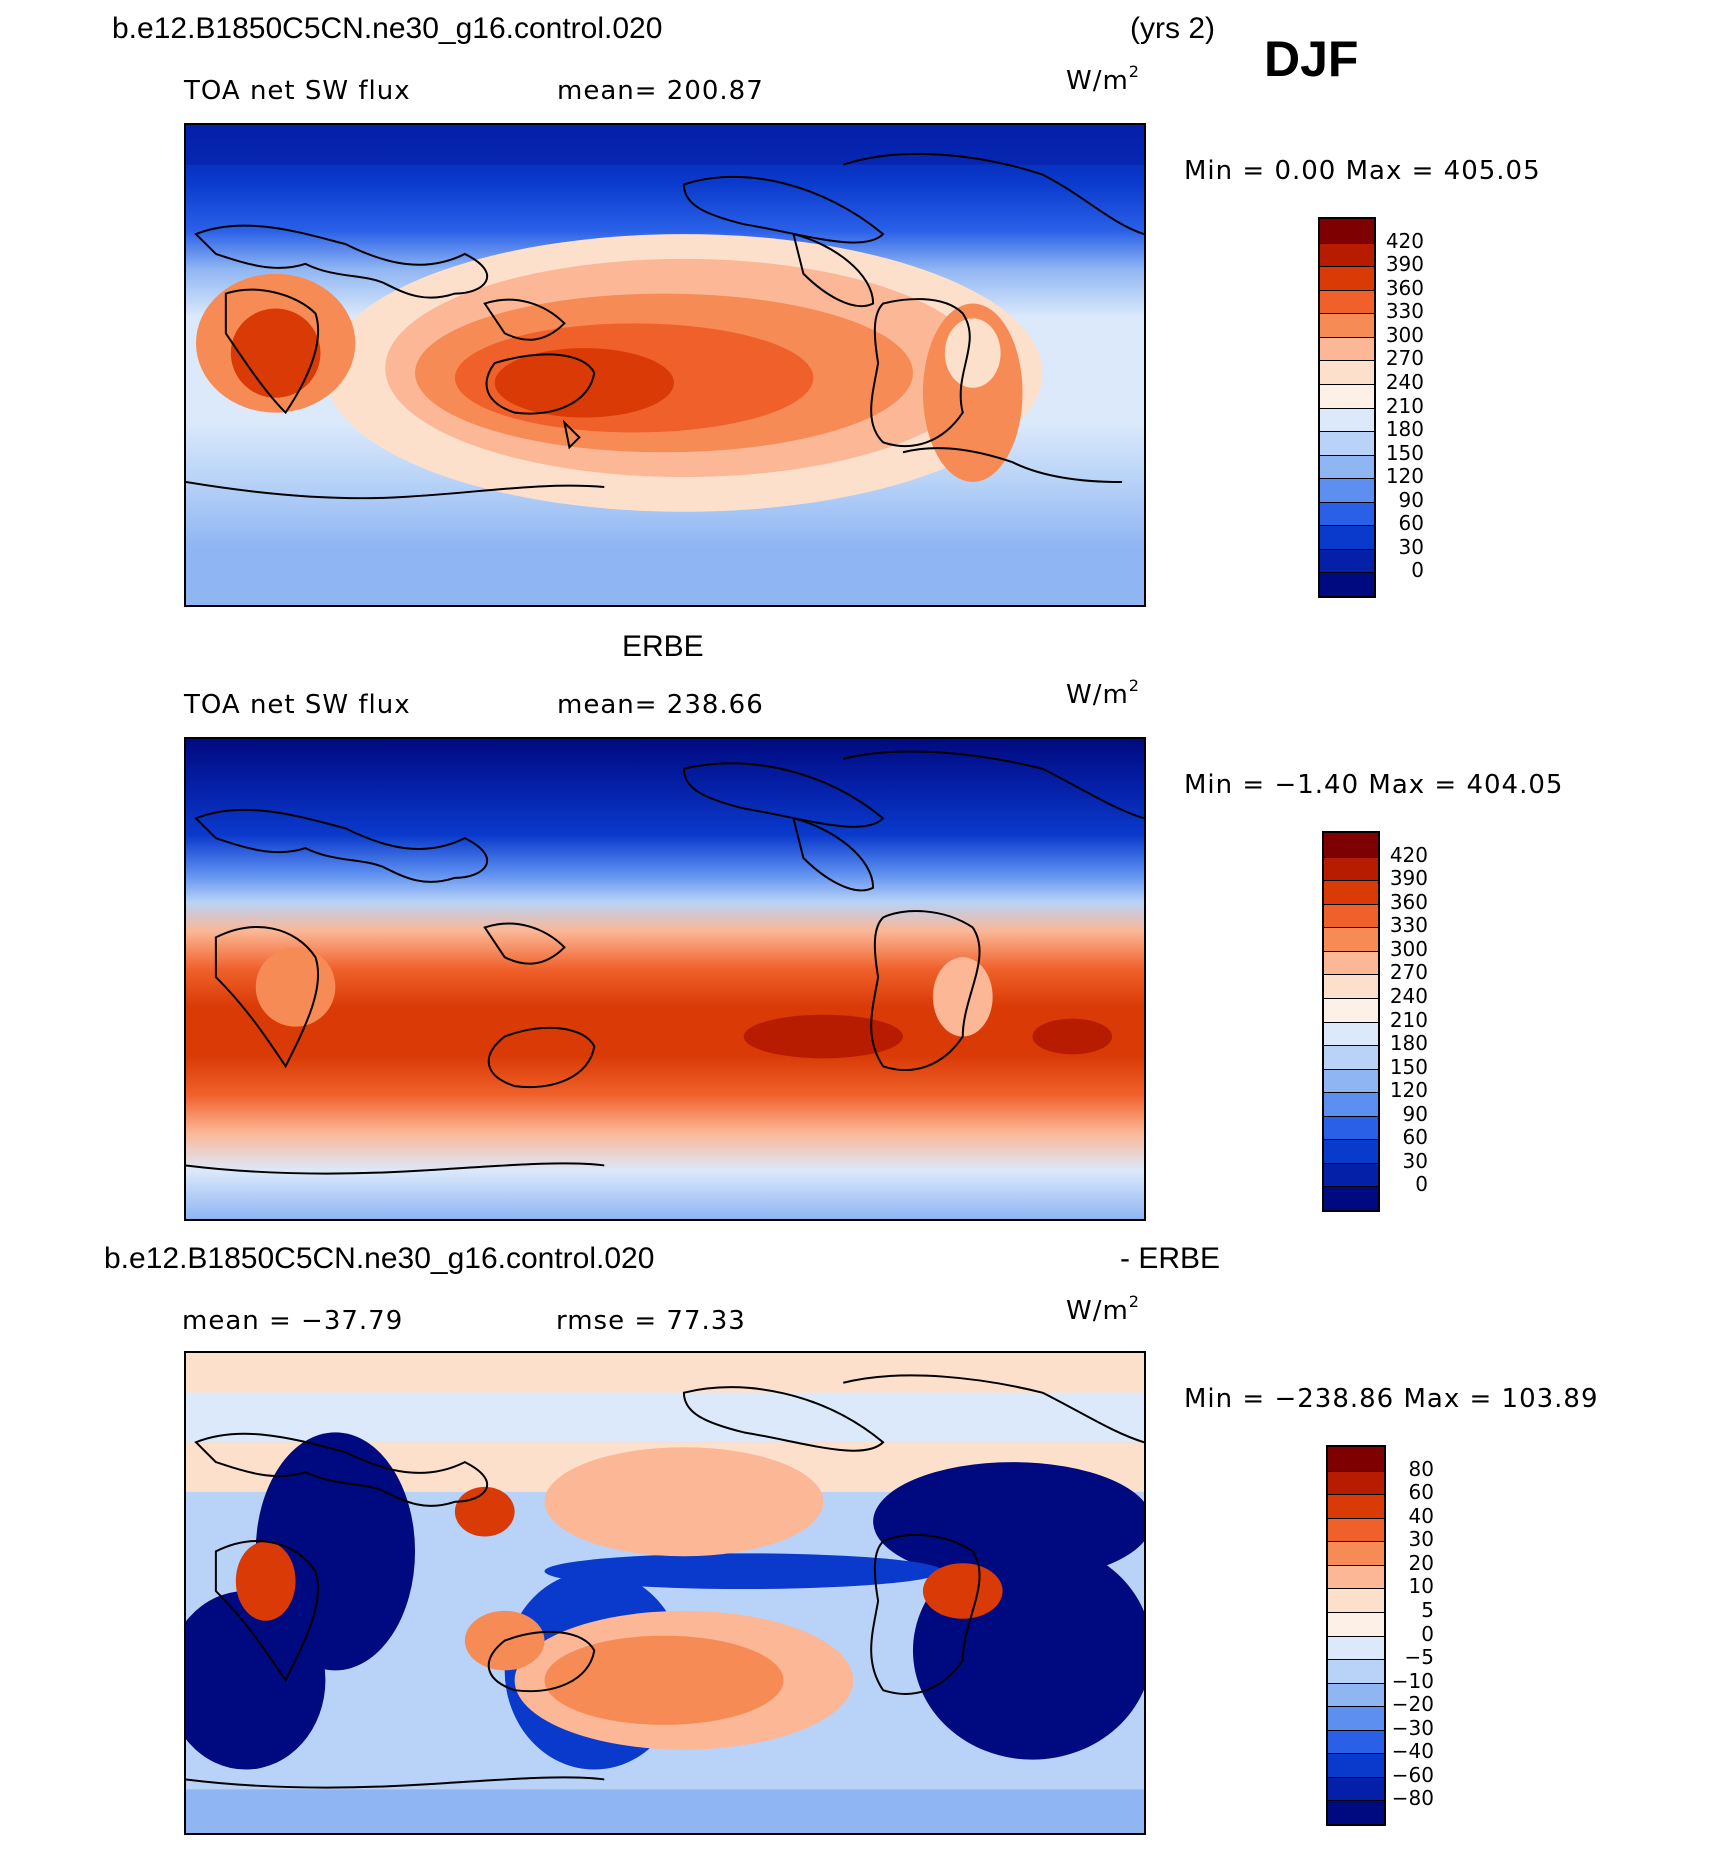 The width and height of the screenshot is (1710, 1863). What do you see at coordinates (1421, 1562) in the screenshot?
I see `colorbar-tick-label: 20` at bounding box center [1421, 1562].